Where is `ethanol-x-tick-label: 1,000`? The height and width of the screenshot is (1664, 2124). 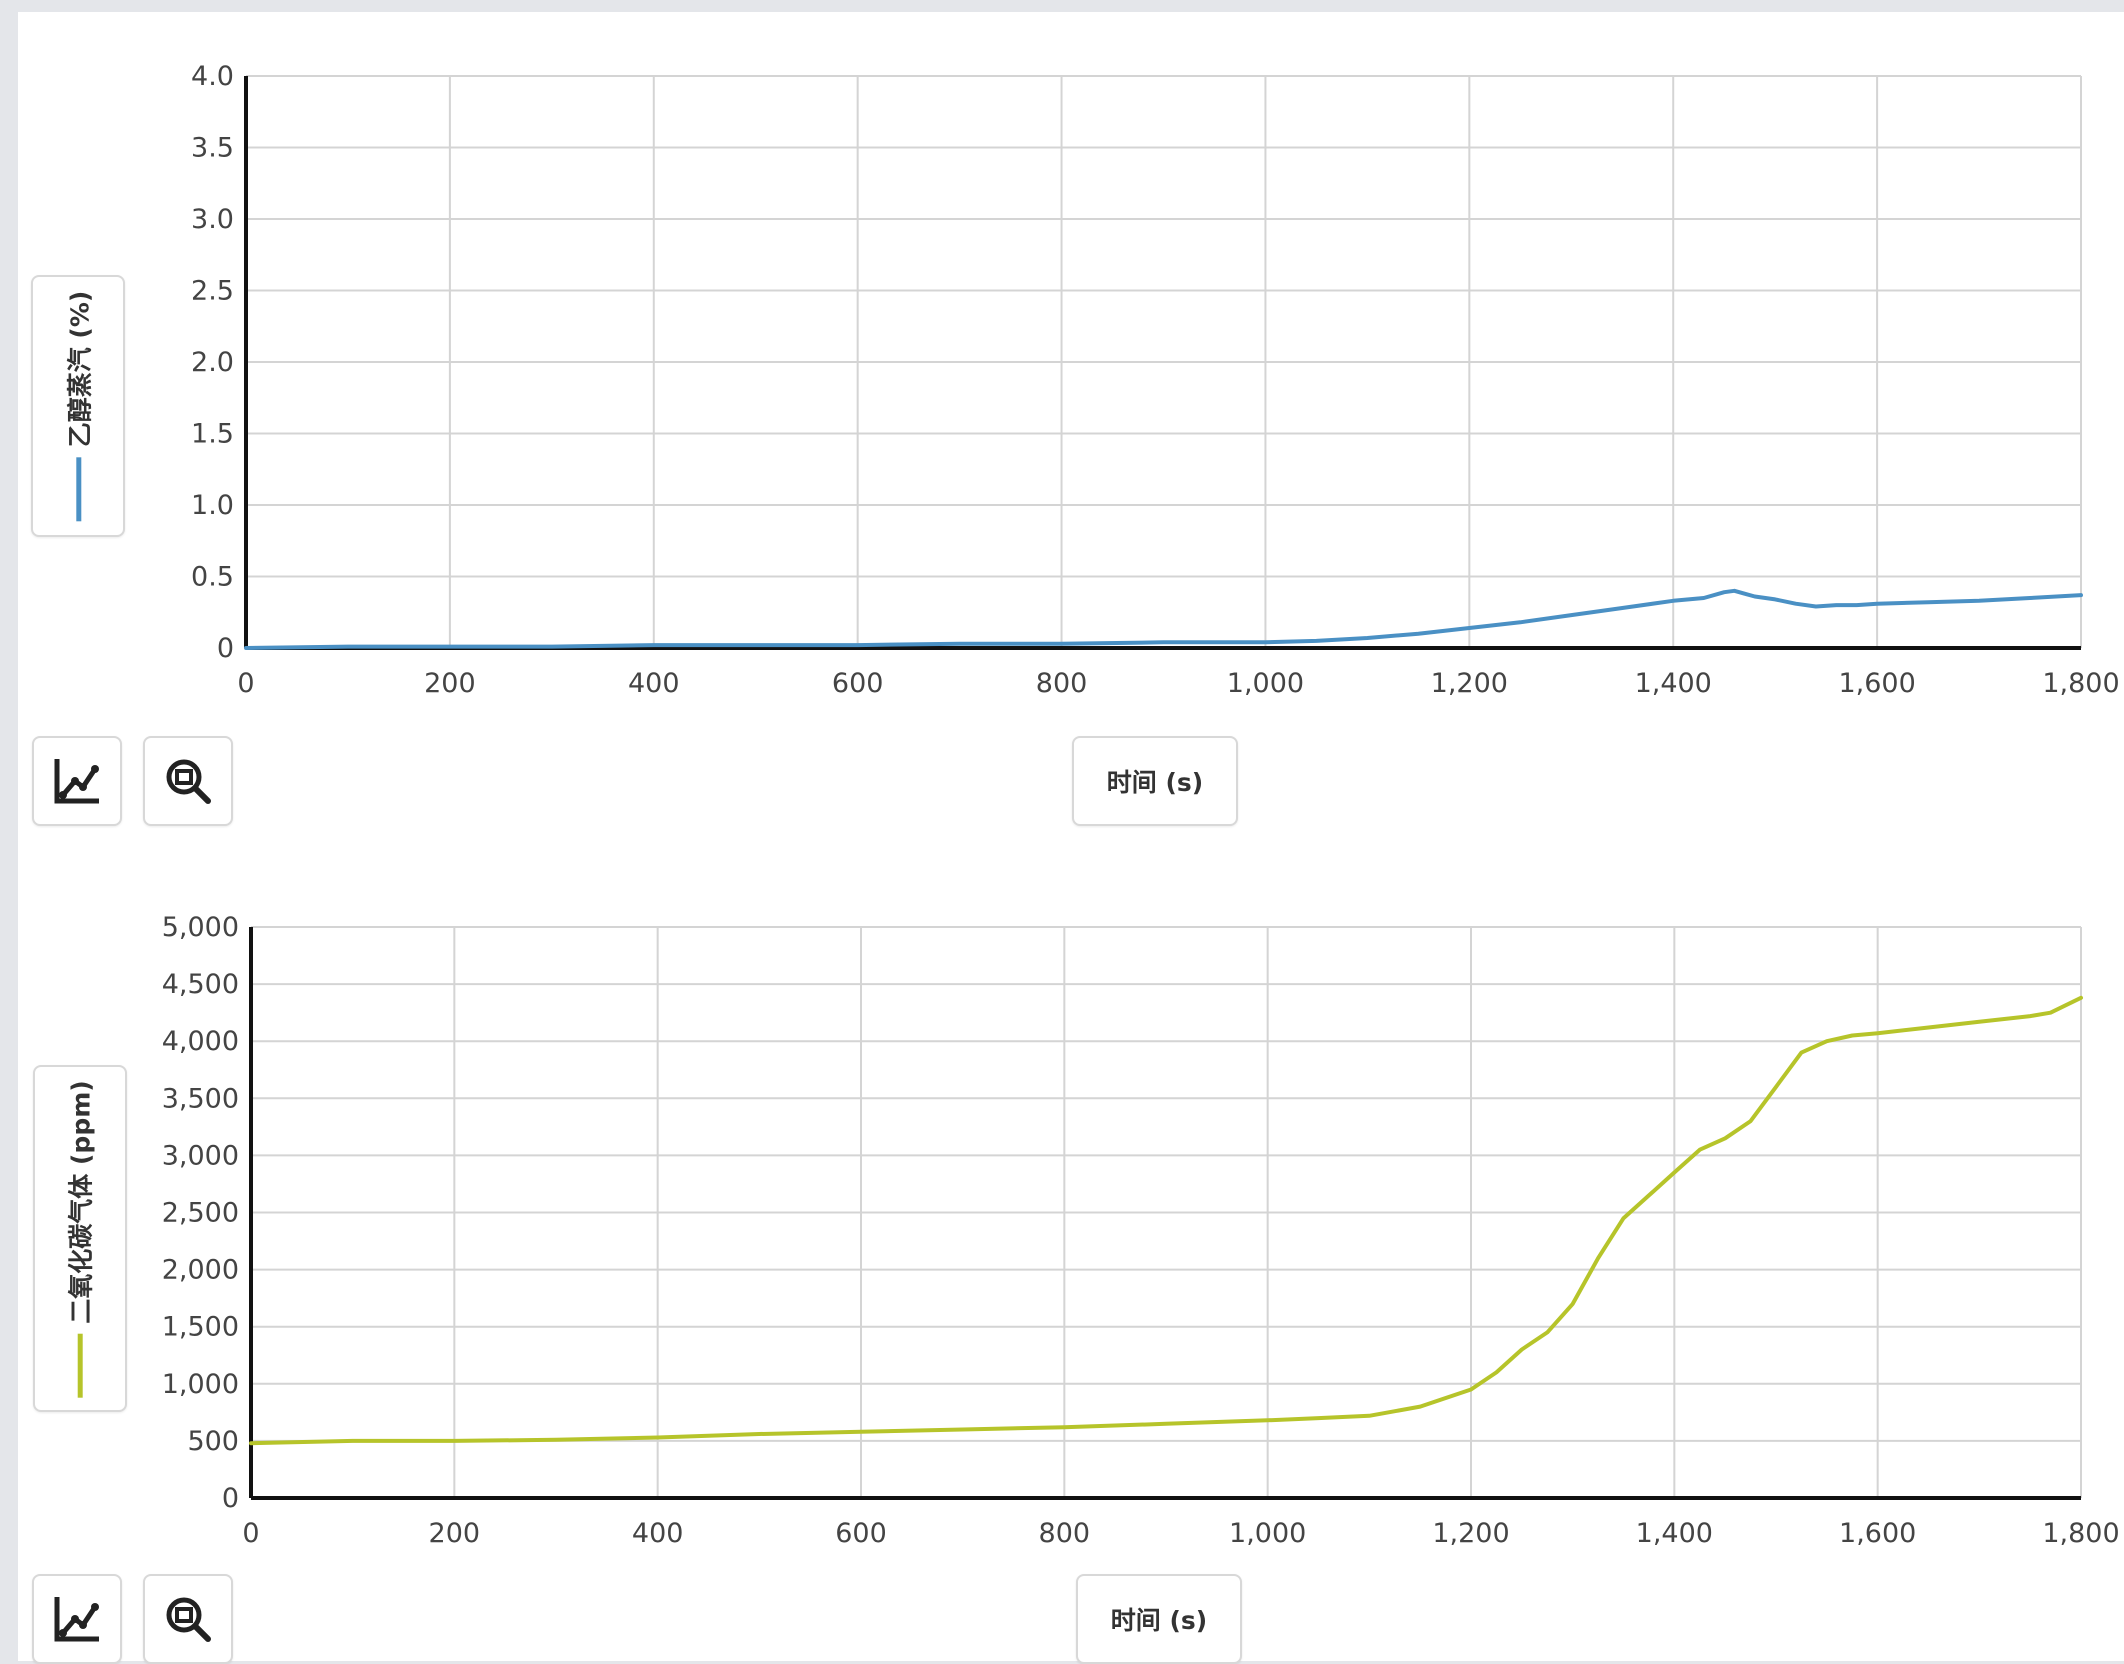
ethanol-x-tick-label: 1,000 is located at coordinates (1265, 683).